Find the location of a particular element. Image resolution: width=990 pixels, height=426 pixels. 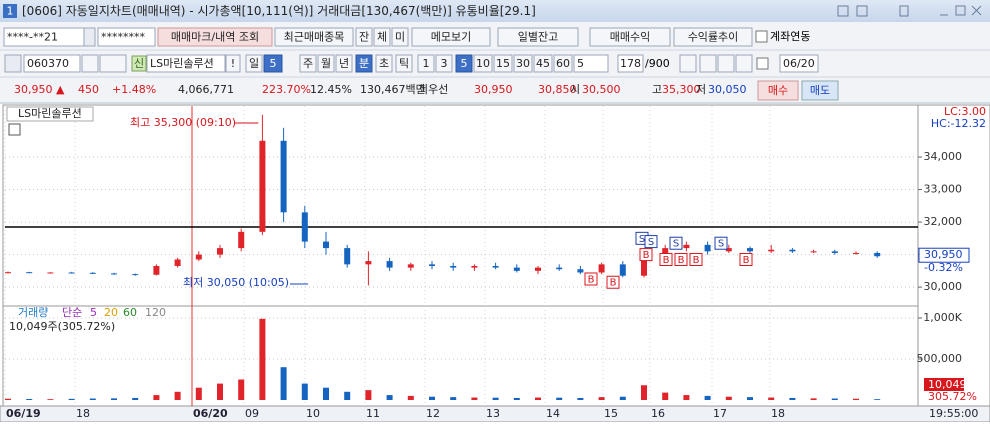

maximize is located at coordinates (960, 10).